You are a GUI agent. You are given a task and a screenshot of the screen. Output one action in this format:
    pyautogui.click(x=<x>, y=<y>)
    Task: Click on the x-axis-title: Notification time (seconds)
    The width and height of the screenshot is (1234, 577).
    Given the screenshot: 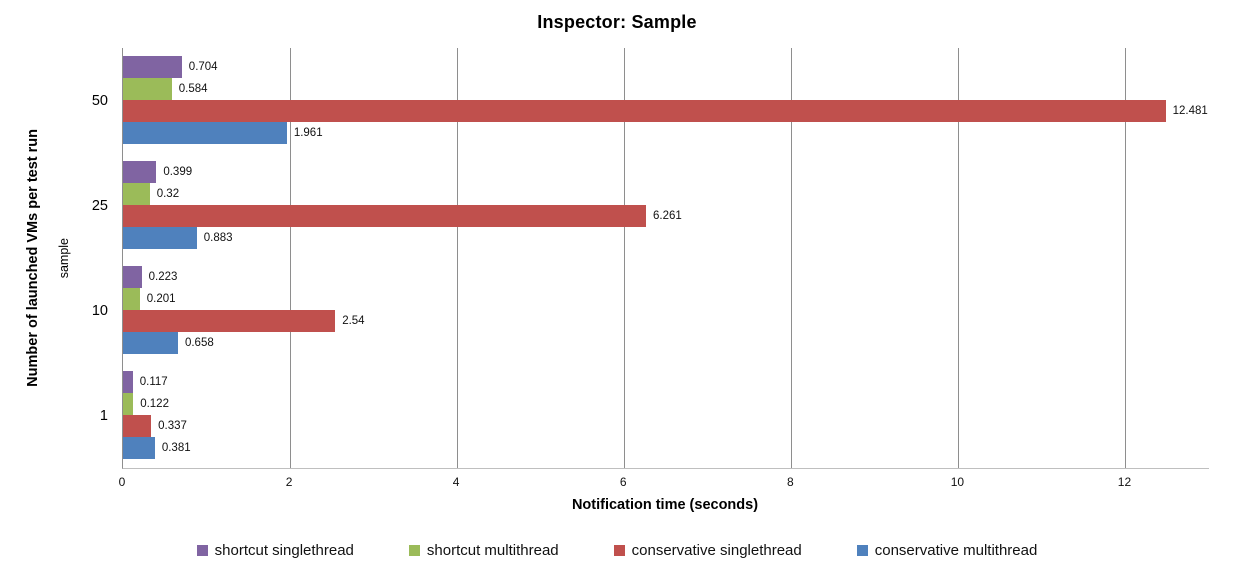 What is the action you would take?
    pyautogui.click(x=665, y=505)
    